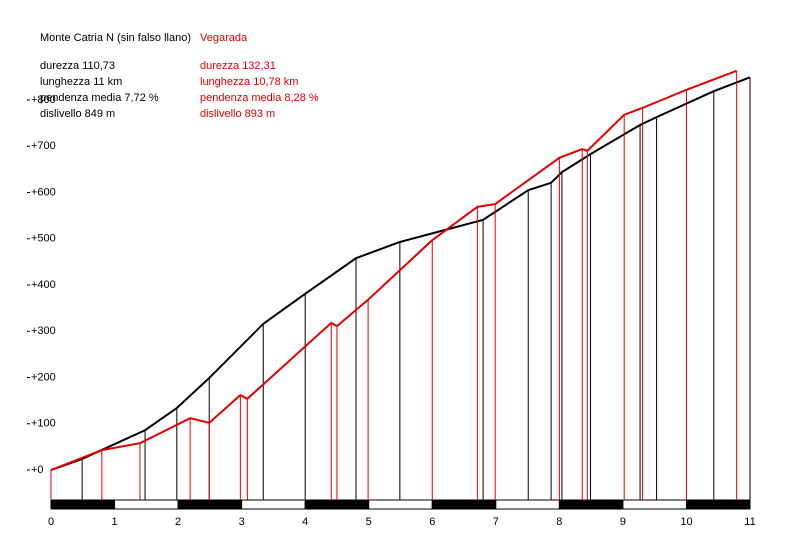 Image resolution: width=800 pixels, height=560 pixels. Describe the element at coordinates (51, 522) in the screenshot. I see `x-tick-label: 0` at that location.